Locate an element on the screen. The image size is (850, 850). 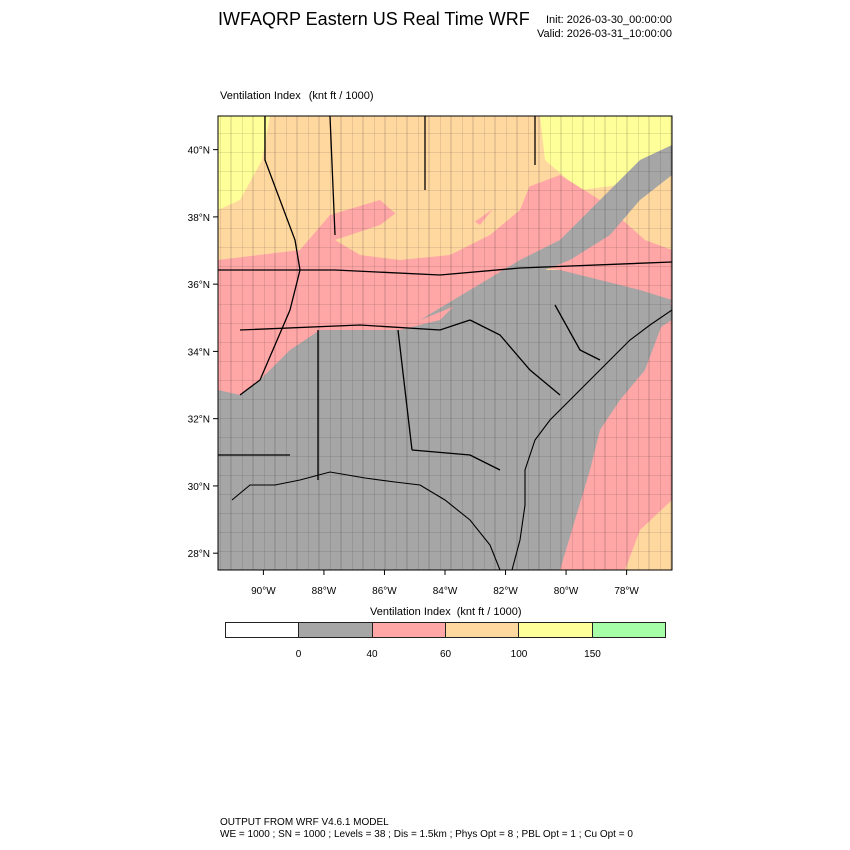
lon-tick-label: 84°W is located at coordinates (445, 591).